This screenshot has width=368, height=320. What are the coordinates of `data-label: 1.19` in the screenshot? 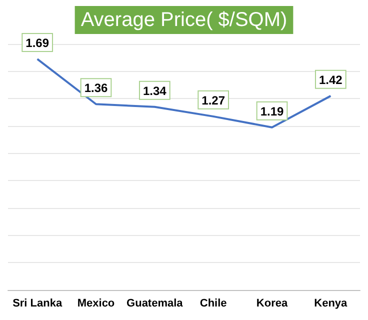 It's located at (272, 111).